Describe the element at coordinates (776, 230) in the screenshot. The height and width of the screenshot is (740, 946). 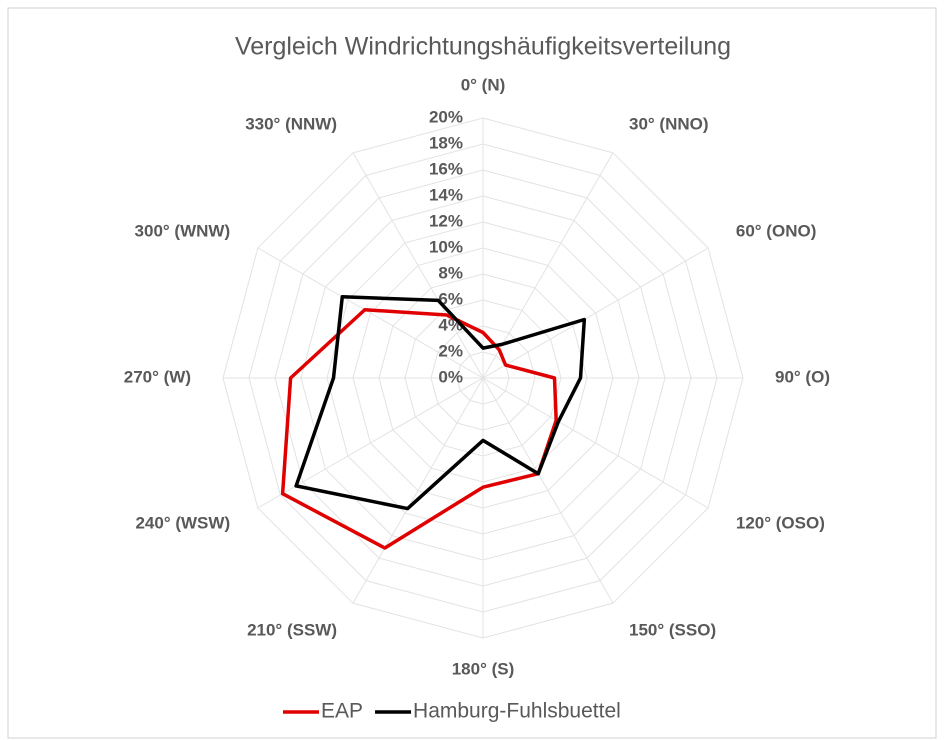
I see `category-label: 60° (ONO)` at that location.